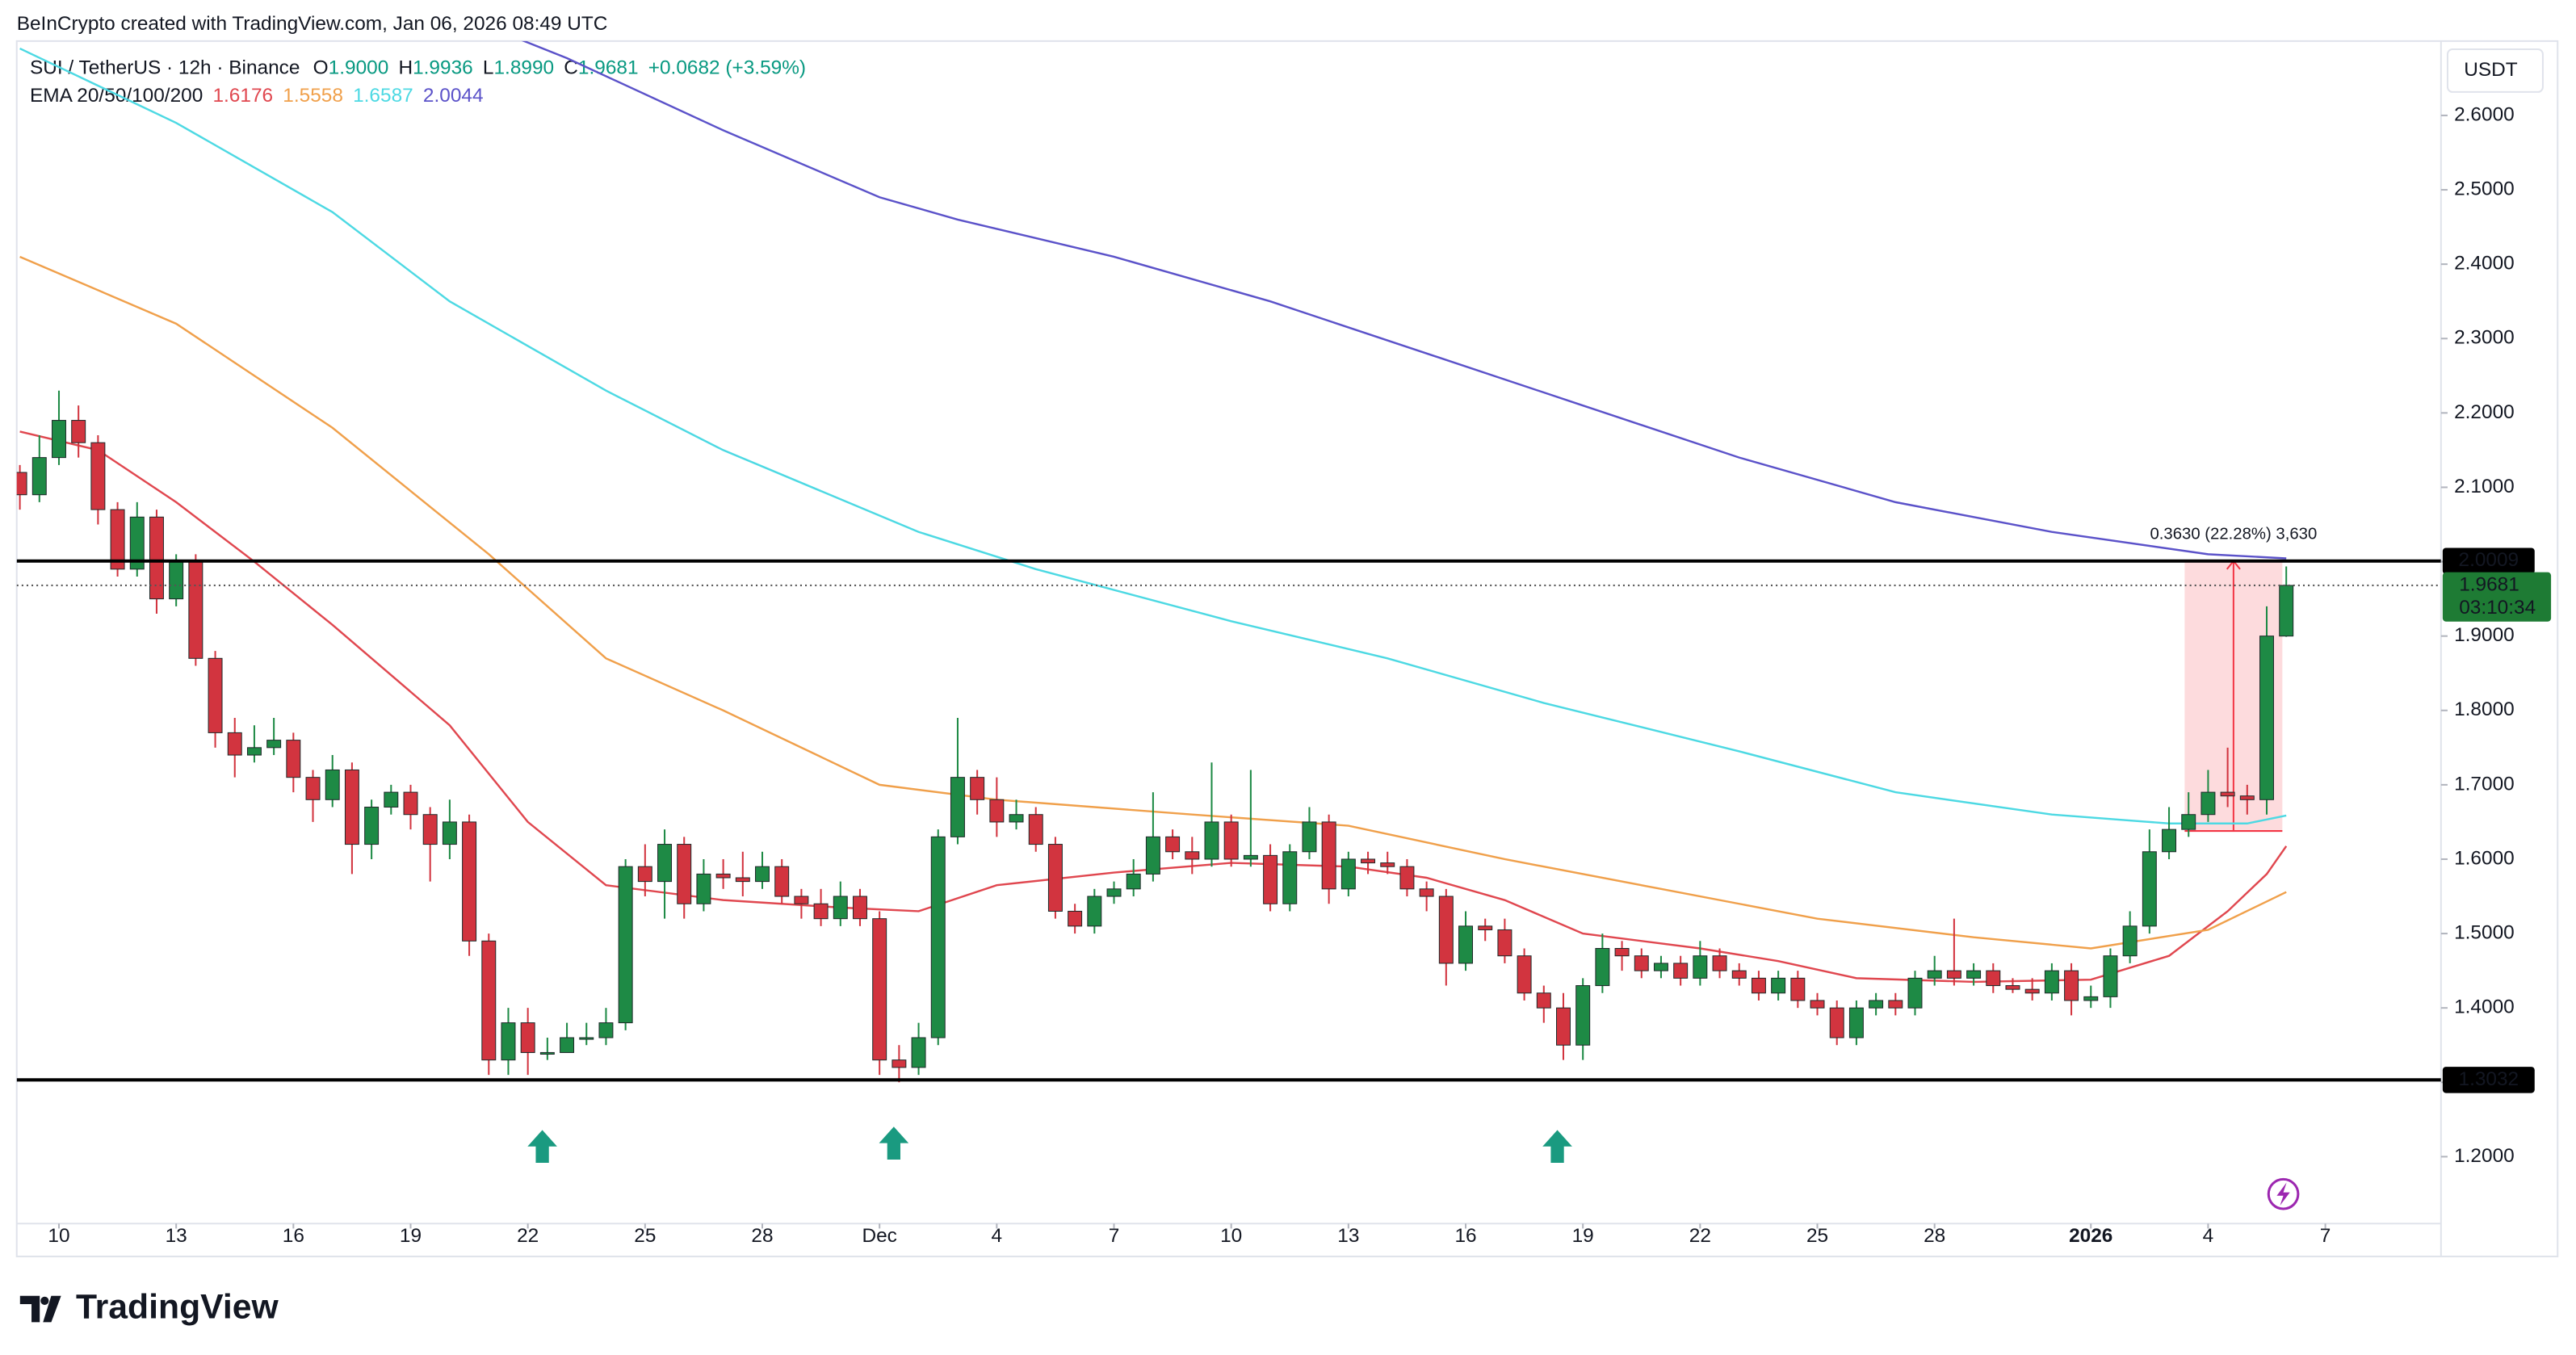  I want to click on x-tick-label: 10, so click(59, 1236).